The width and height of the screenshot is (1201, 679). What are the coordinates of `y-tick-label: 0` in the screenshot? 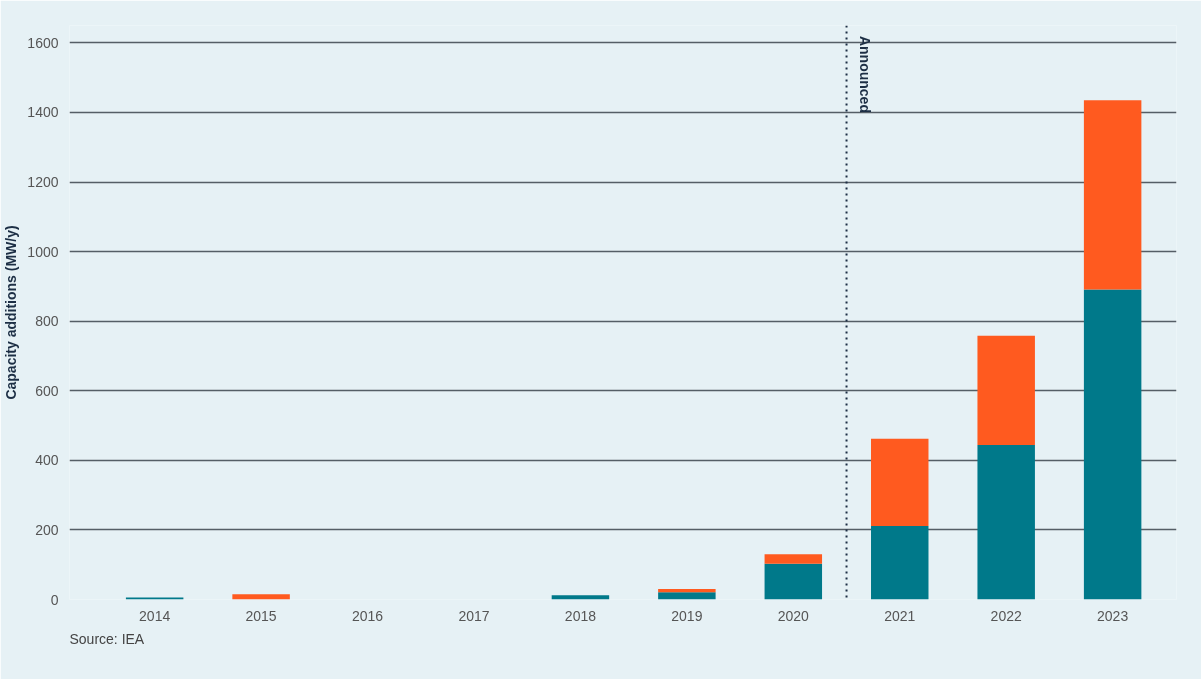 It's located at (54, 599).